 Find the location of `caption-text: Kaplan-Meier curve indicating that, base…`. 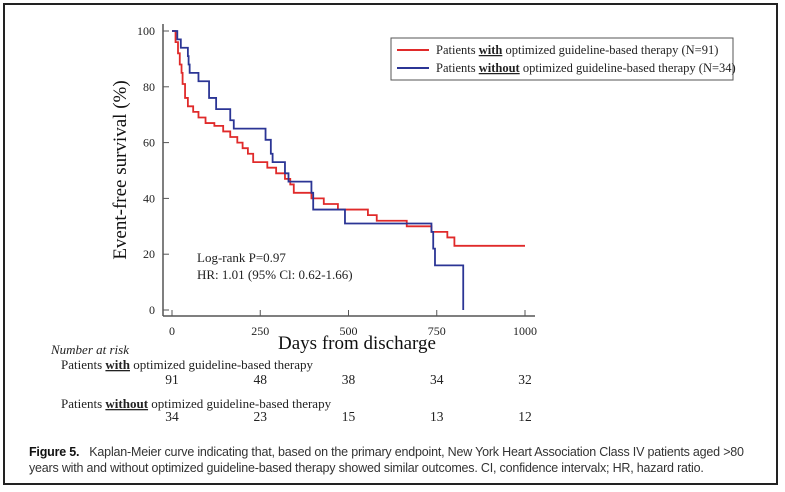

caption-text: Kaplan-Meier curve indicating that, base… is located at coordinates (386, 460).